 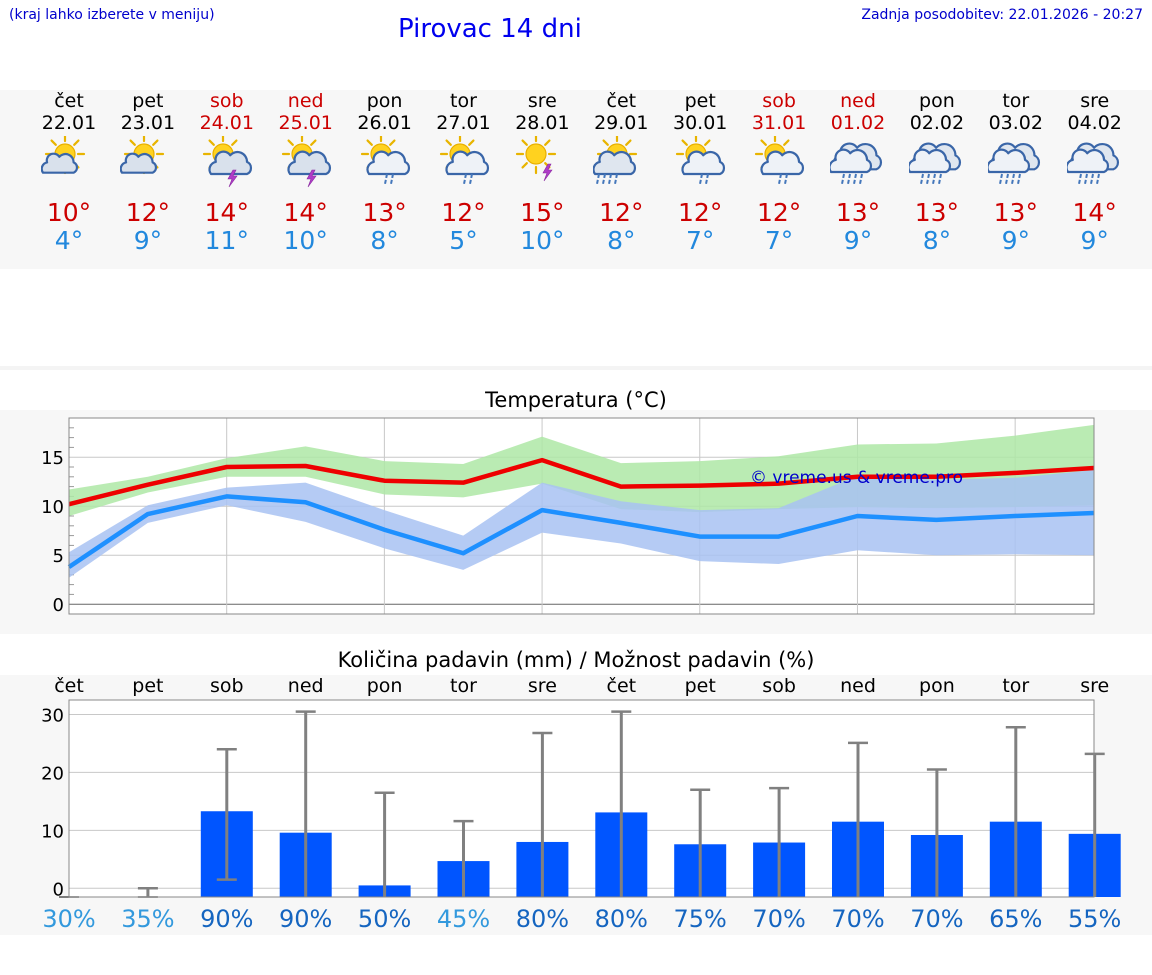 I want to click on temp-min: 7°, so click(x=779, y=240).